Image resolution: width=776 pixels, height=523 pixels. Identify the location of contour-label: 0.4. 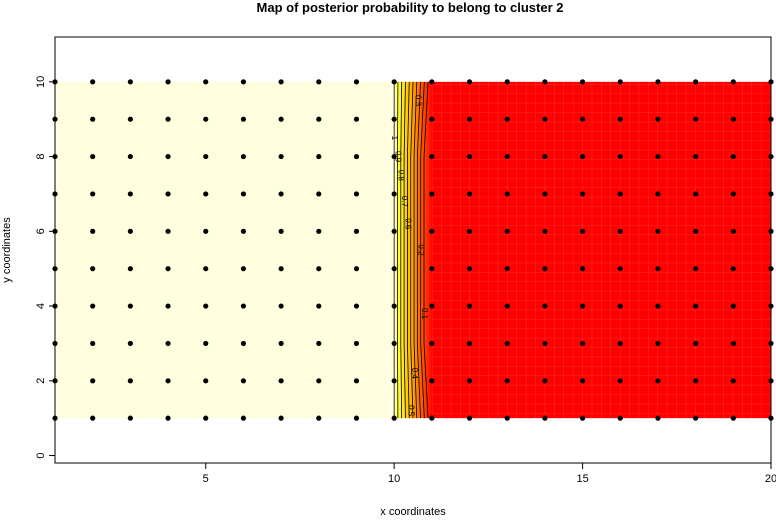
(414, 374).